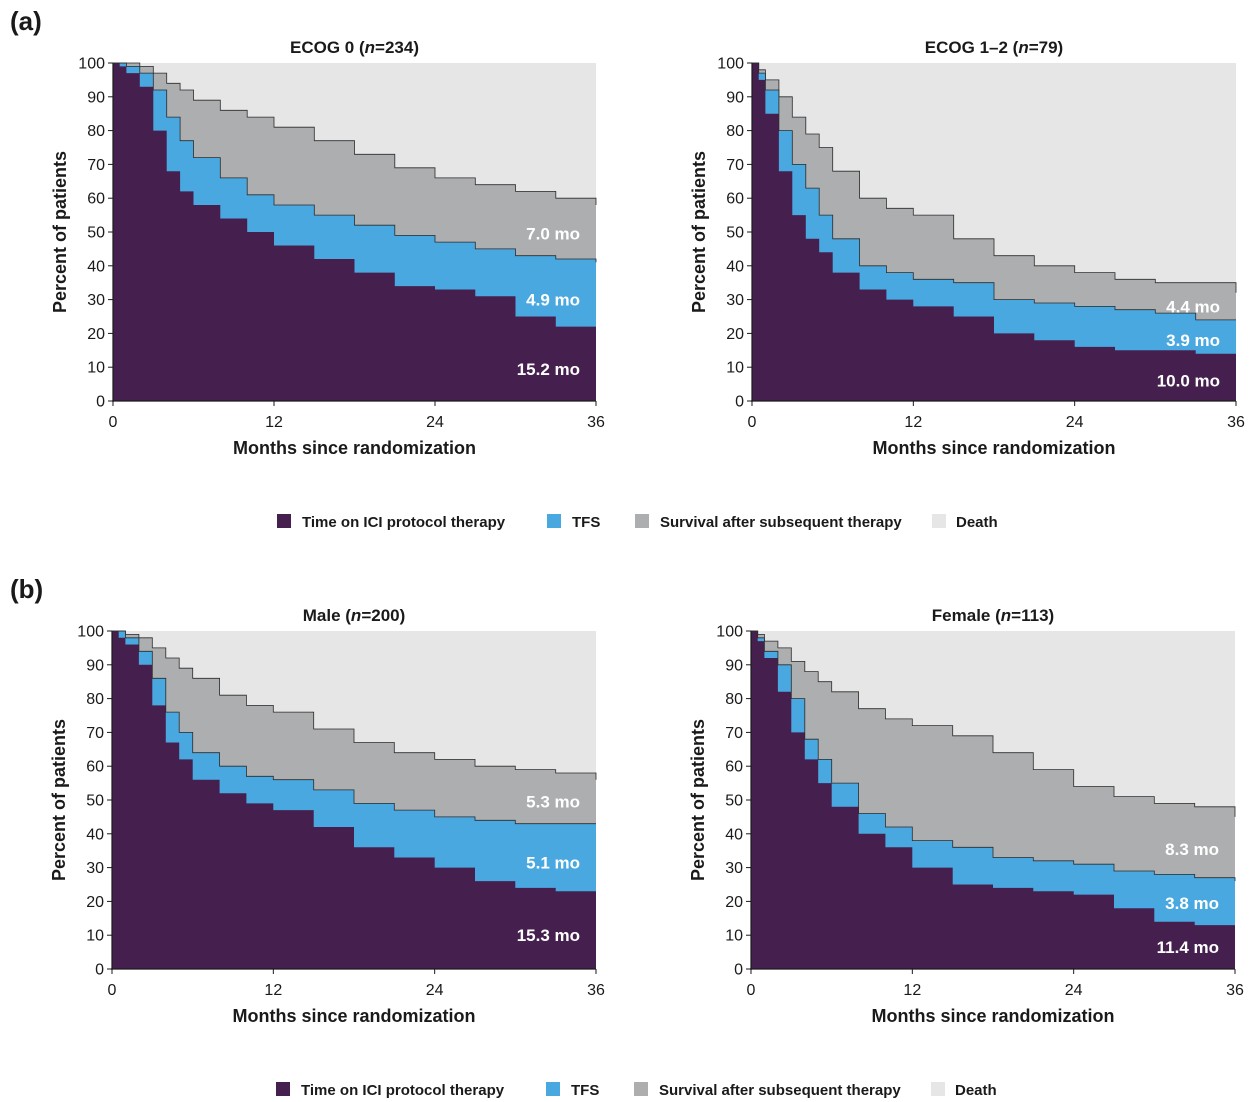  Describe the element at coordinates (548, 935) in the screenshot. I see `annotation-time-on-ICI-protocol-therapy: 15.3 mo` at that location.